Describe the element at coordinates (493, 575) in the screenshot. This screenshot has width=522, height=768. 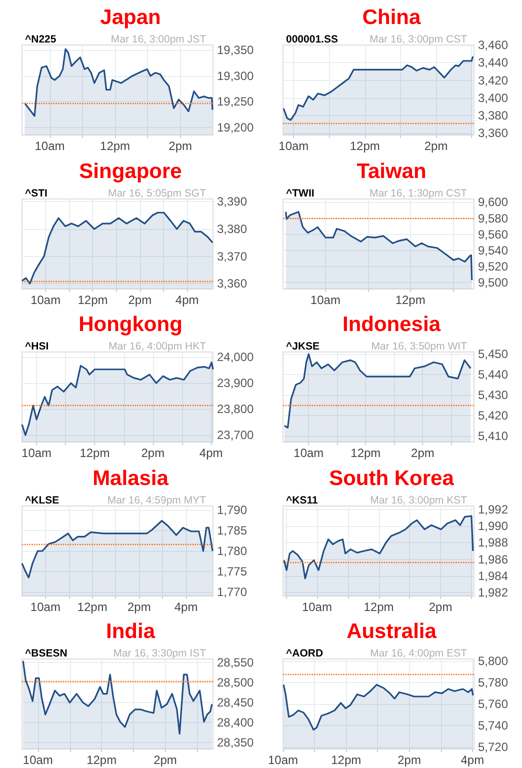
I see `y-tick-label: 1,984` at that location.